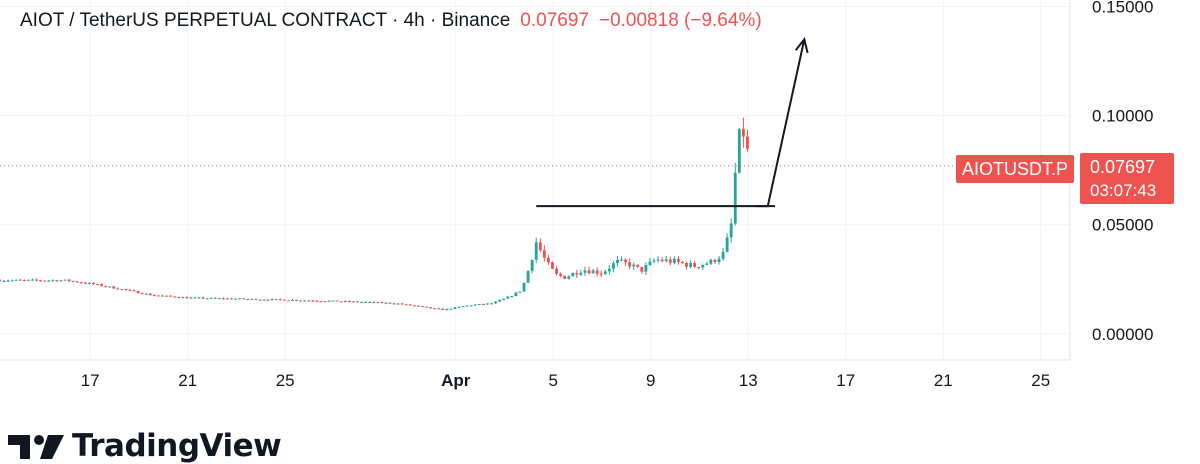  Describe the element at coordinates (680, 20) in the screenshot. I see `price-change-value: −0.00818 (−9.64%)` at that location.